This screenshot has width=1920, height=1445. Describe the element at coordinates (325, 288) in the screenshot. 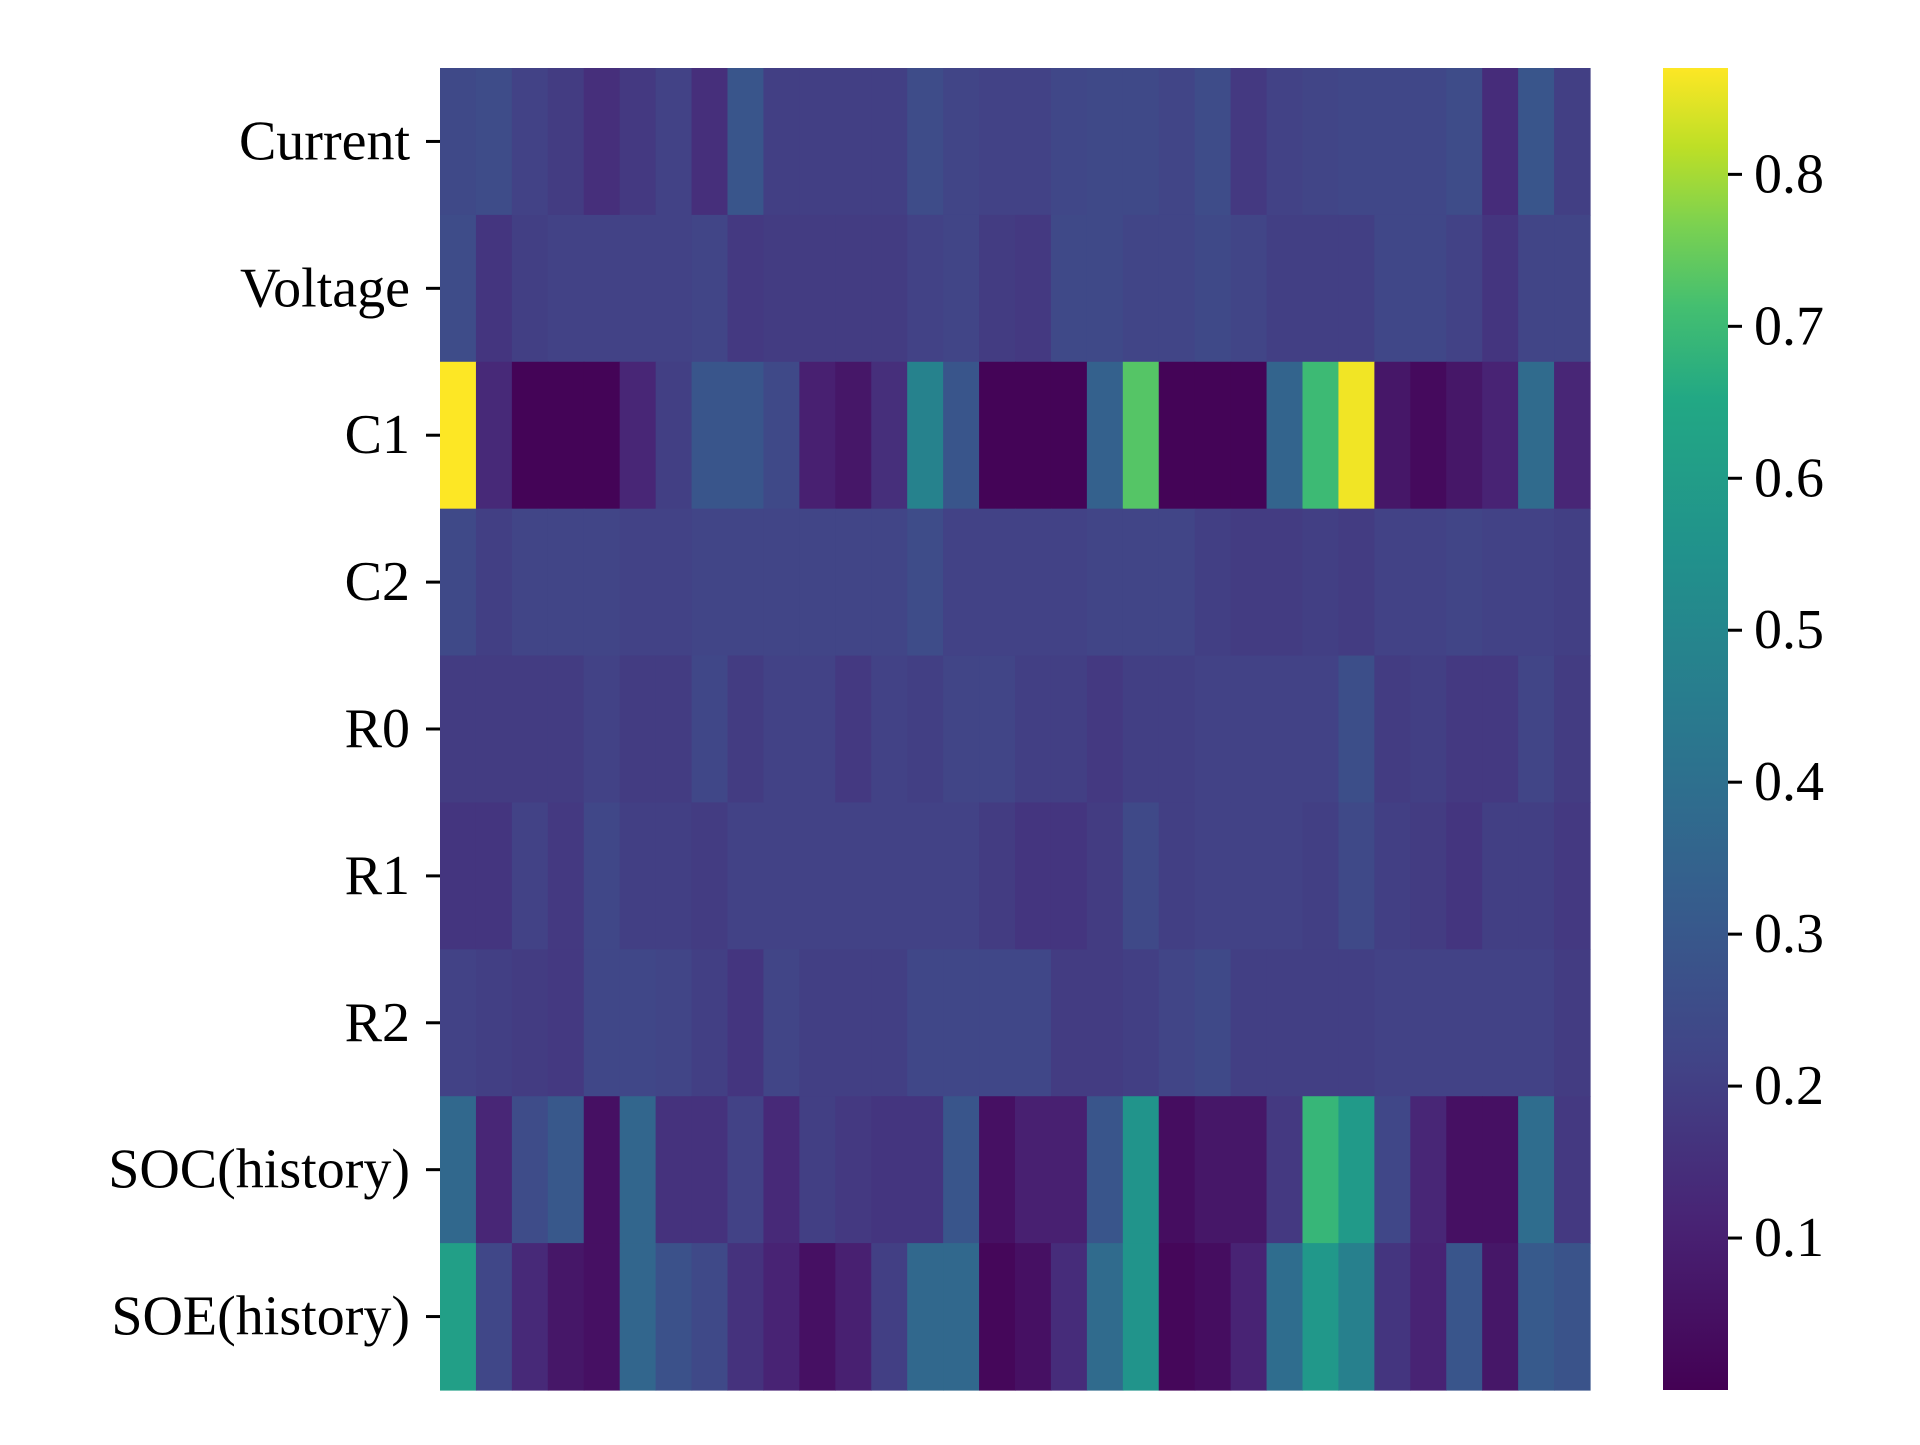

I see `y-tick-label: Voltage` at that location.